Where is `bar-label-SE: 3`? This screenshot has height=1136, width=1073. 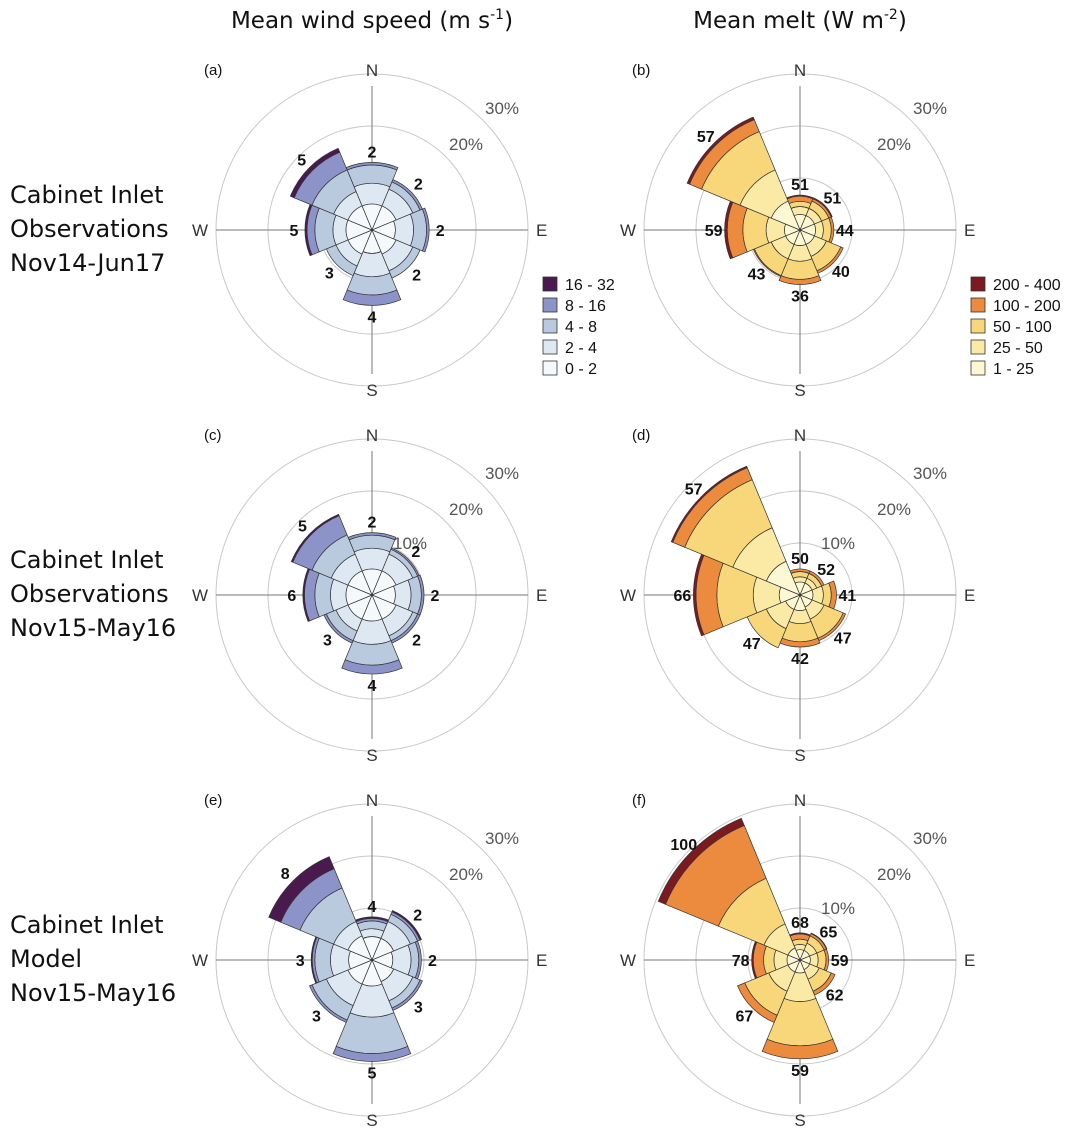
bar-label-SE: 3 is located at coordinates (418, 1007).